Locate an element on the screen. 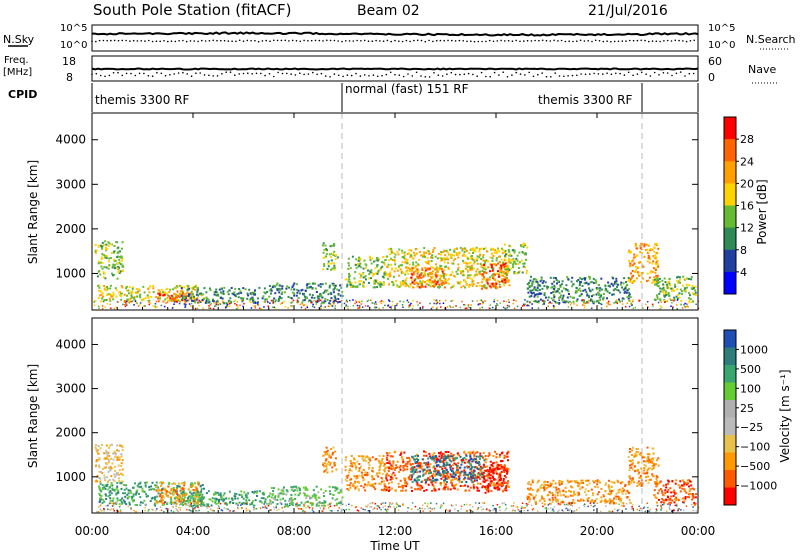  cpid-segment-1: themis 3300 RF is located at coordinates (142, 100).